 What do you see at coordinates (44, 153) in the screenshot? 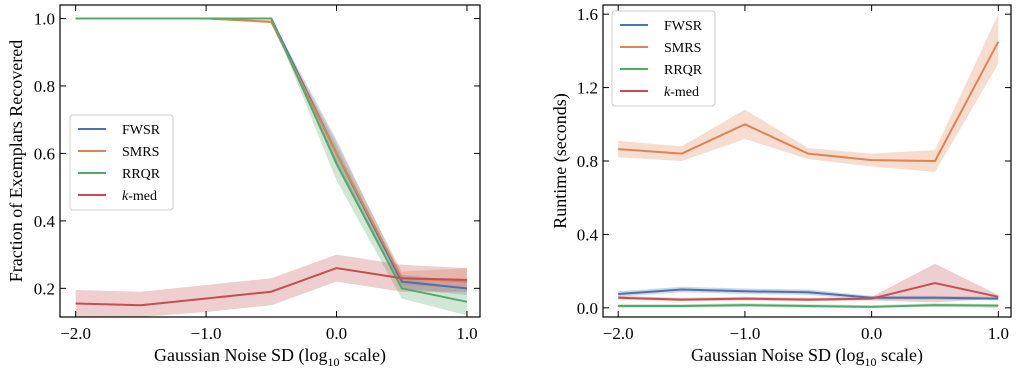
I see `y-tick-label: 0.6` at bounding box center [44, 153].